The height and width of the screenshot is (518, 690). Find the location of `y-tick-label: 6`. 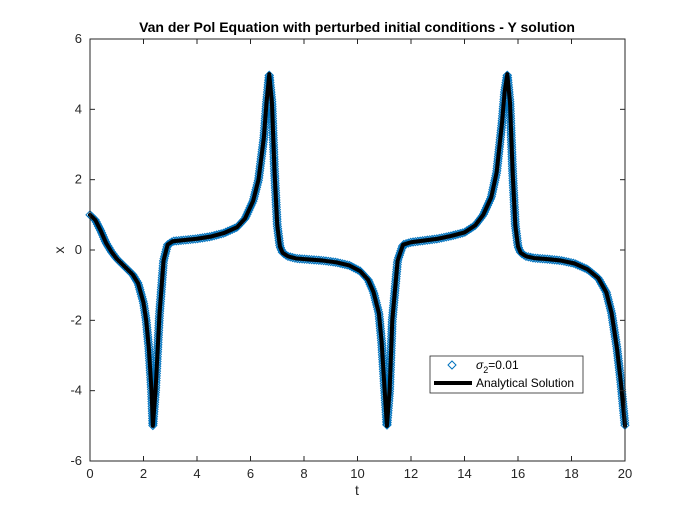

y-tick-label: 6 is located at coordinates (78, 38).